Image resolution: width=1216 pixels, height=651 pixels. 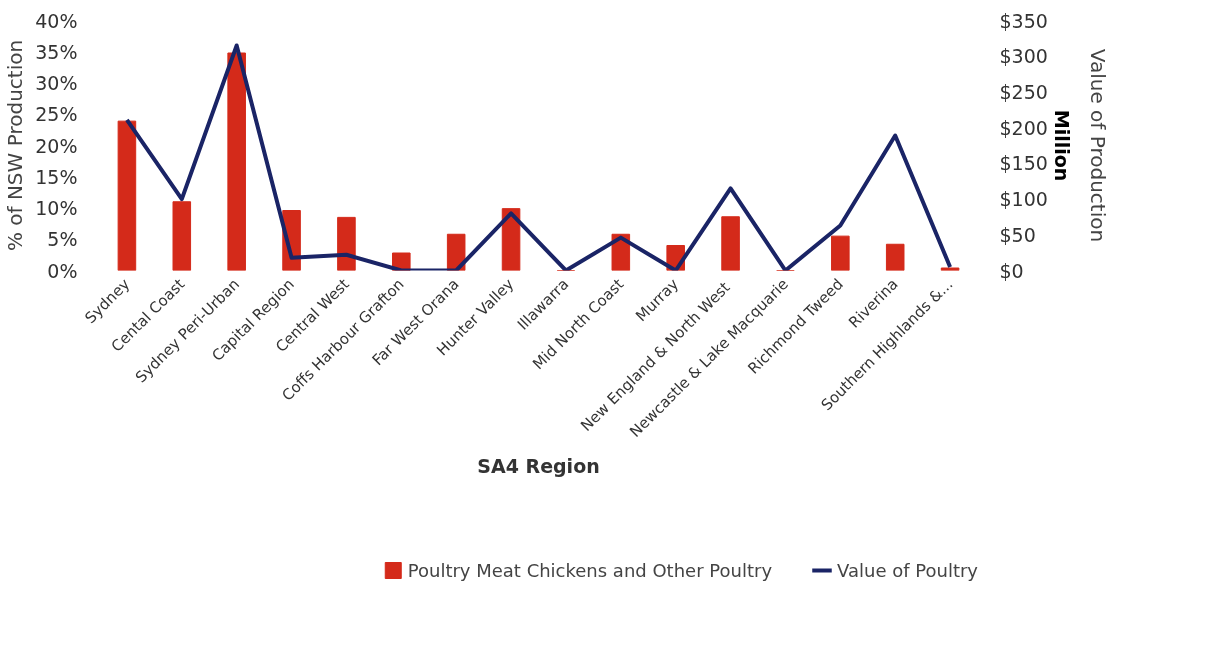 I want to click on y2-tick-label: $300, so click(x=1023, y=56).